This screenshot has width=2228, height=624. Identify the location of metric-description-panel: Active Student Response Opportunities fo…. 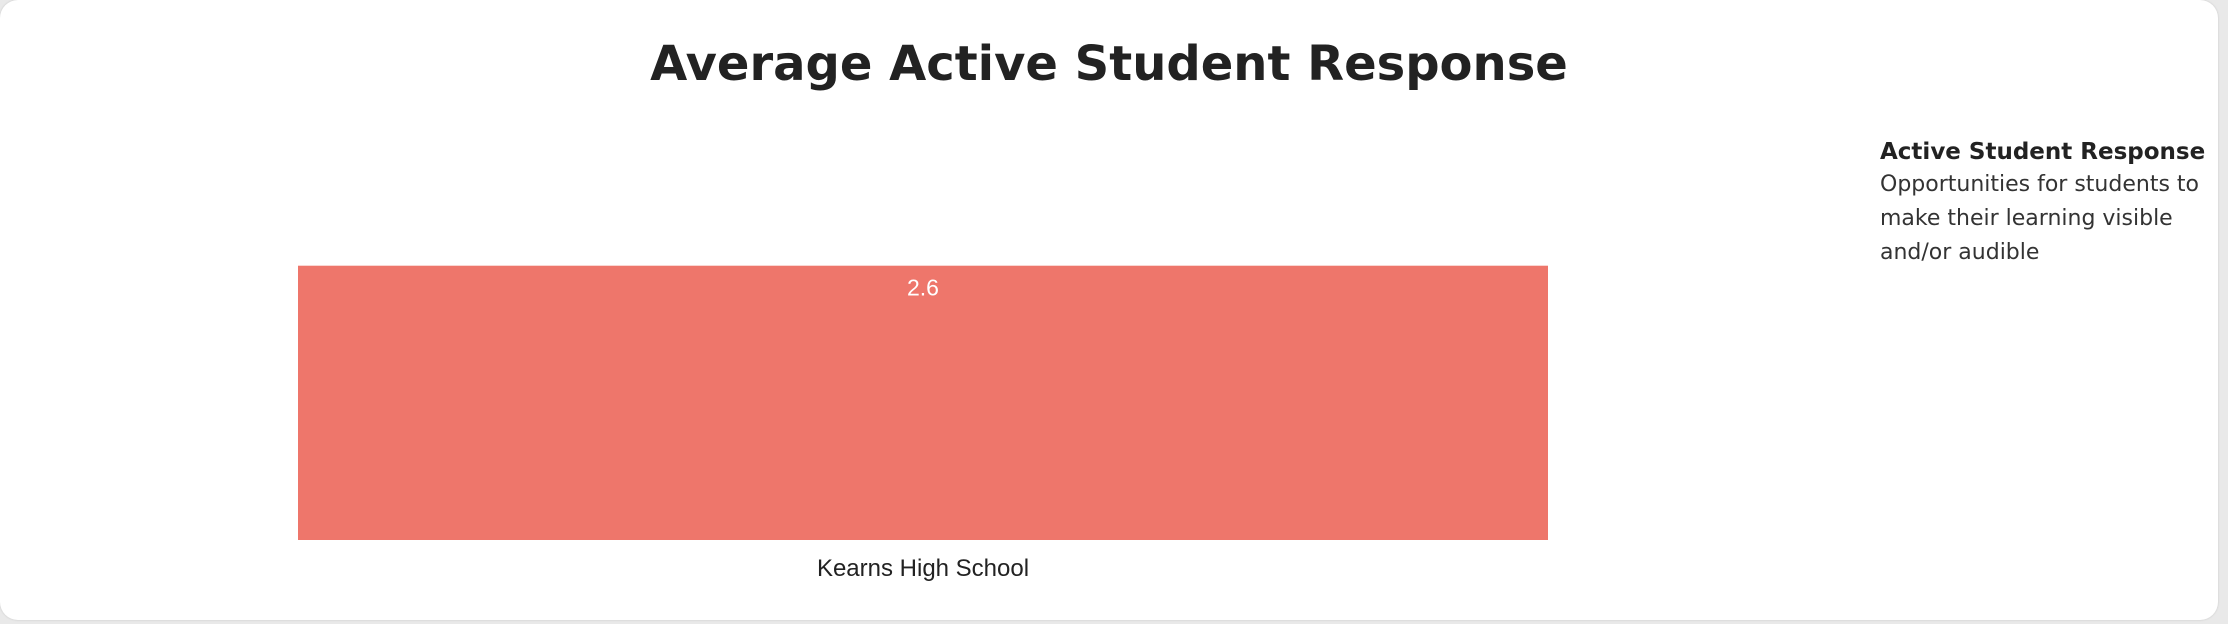
(2043, 203).